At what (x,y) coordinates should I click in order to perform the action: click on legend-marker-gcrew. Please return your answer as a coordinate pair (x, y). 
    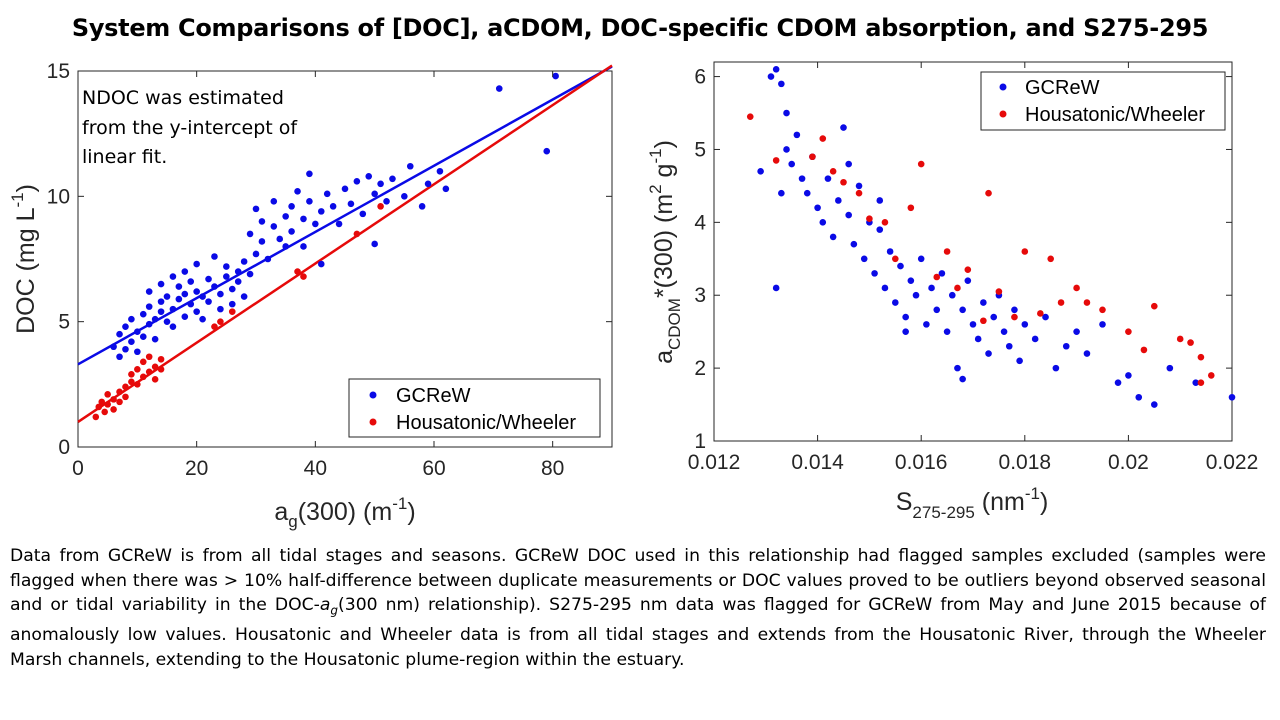
    Looking at the image, I should click on (373, 395).